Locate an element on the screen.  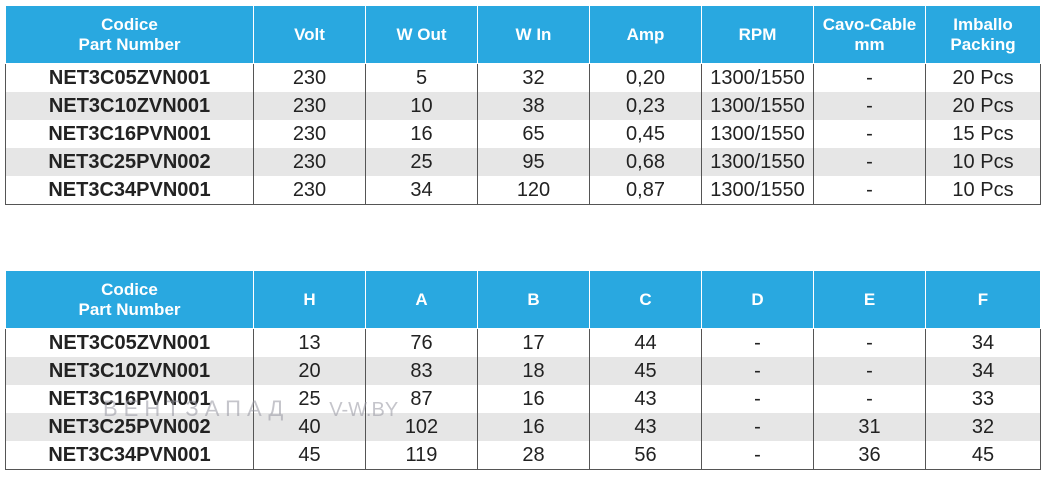
table-cell: 13 is located at coordinates (309, 342).